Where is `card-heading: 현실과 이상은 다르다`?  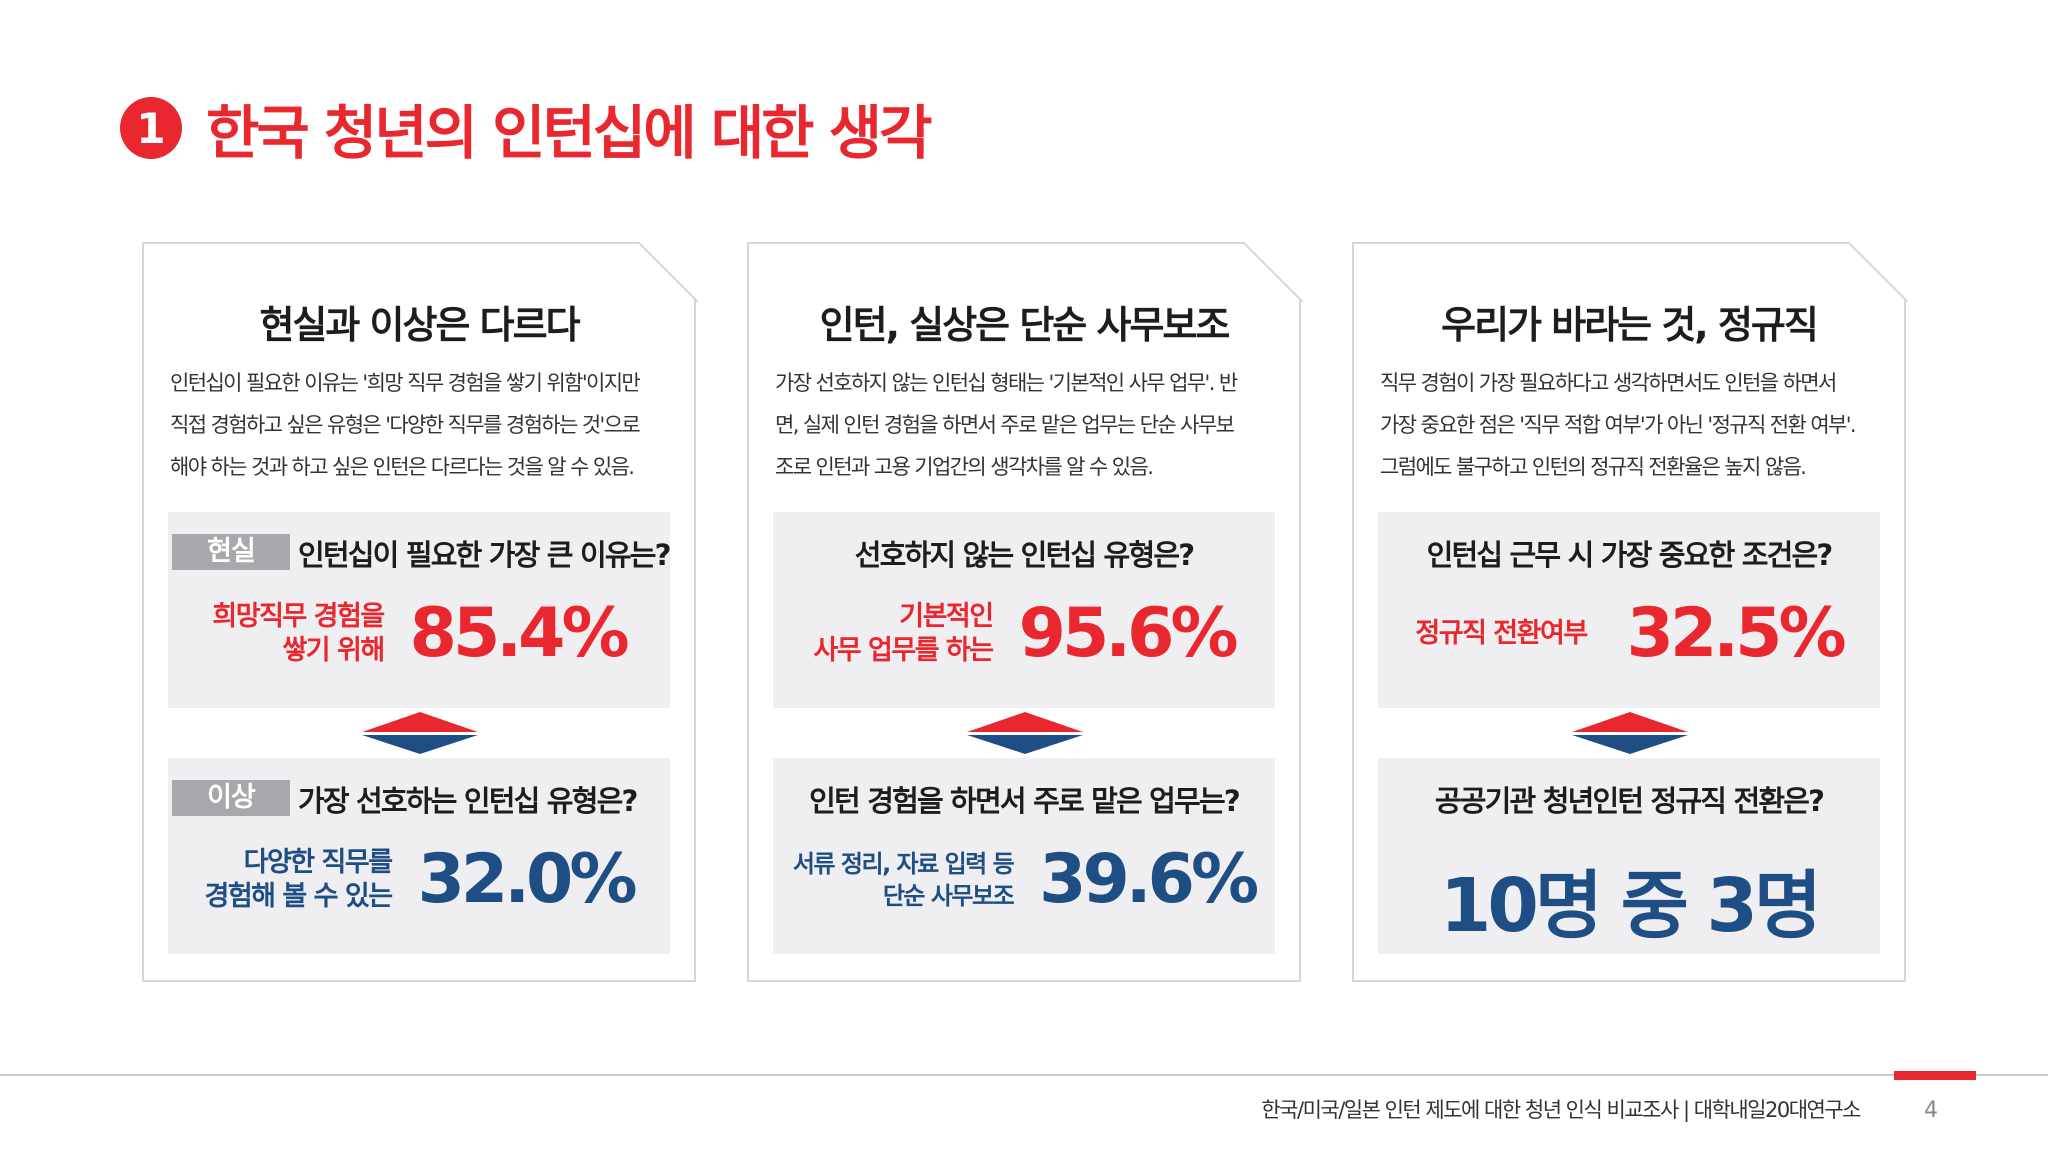
card-heading: 현실과 이상은 다르다 is located at coordinates (419, 325).